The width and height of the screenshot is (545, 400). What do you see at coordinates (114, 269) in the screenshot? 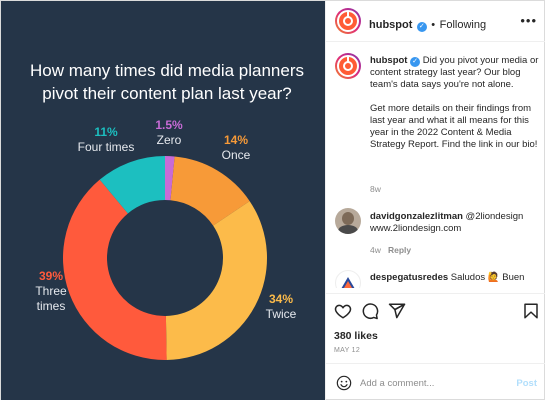
I see `donut-slice-three-times` at bounding box center [114, 269].